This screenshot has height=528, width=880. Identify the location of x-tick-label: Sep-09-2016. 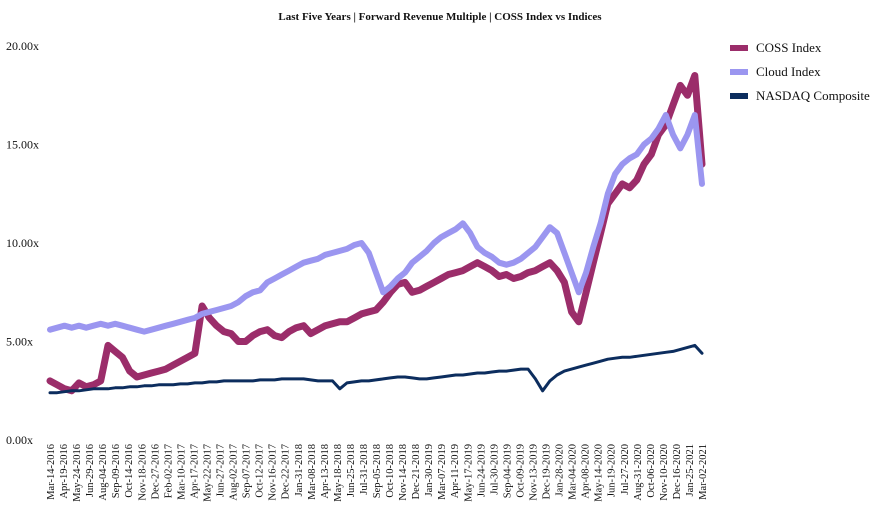
(116, 471).